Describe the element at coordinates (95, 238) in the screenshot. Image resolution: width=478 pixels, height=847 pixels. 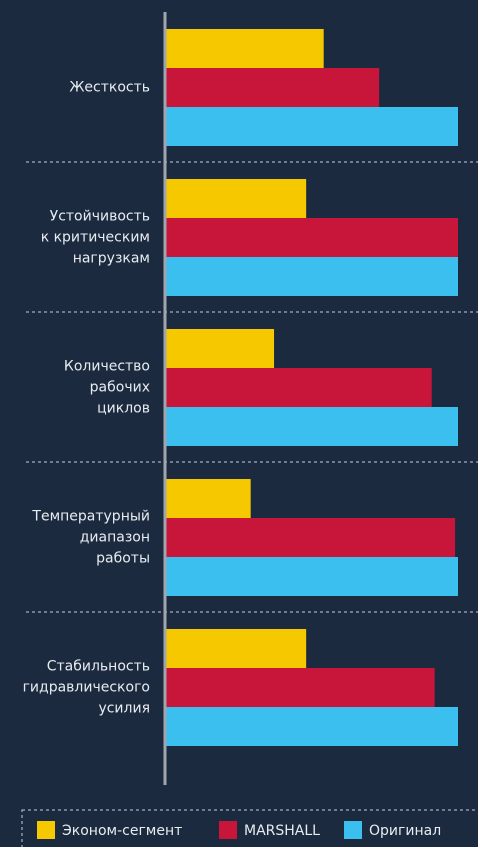
I see `category-label: Устойчивость к критическим нагрузкам` at that location.